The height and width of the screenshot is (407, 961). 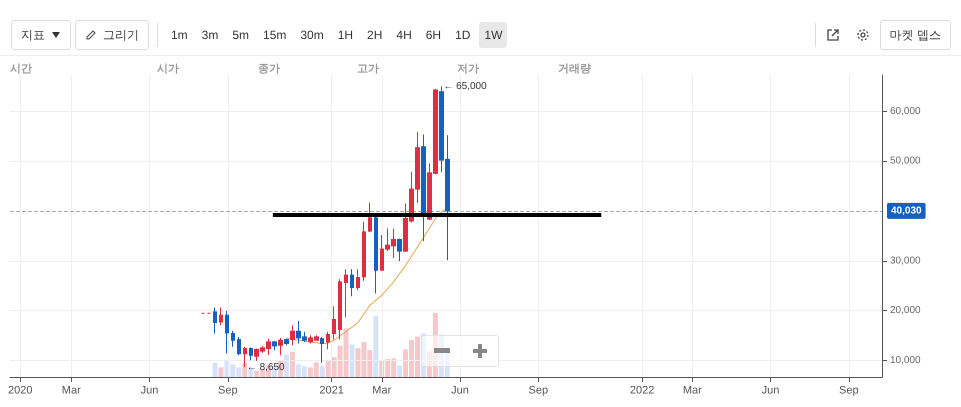 I want to click on text: 고가, so click(x=368, y=69).